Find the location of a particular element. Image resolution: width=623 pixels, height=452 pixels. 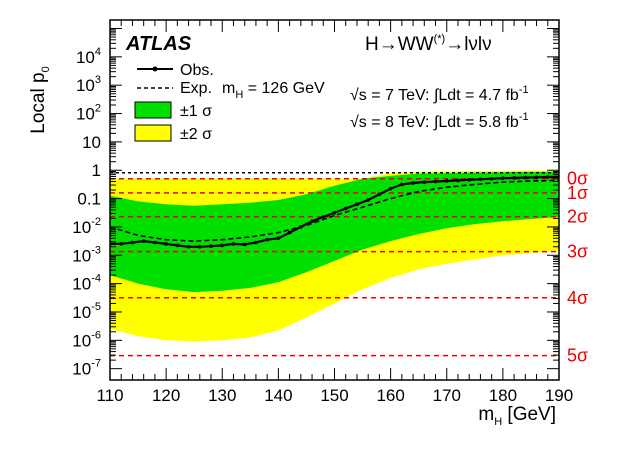

legend-band2-swatch is located at coordinates (153, 133).